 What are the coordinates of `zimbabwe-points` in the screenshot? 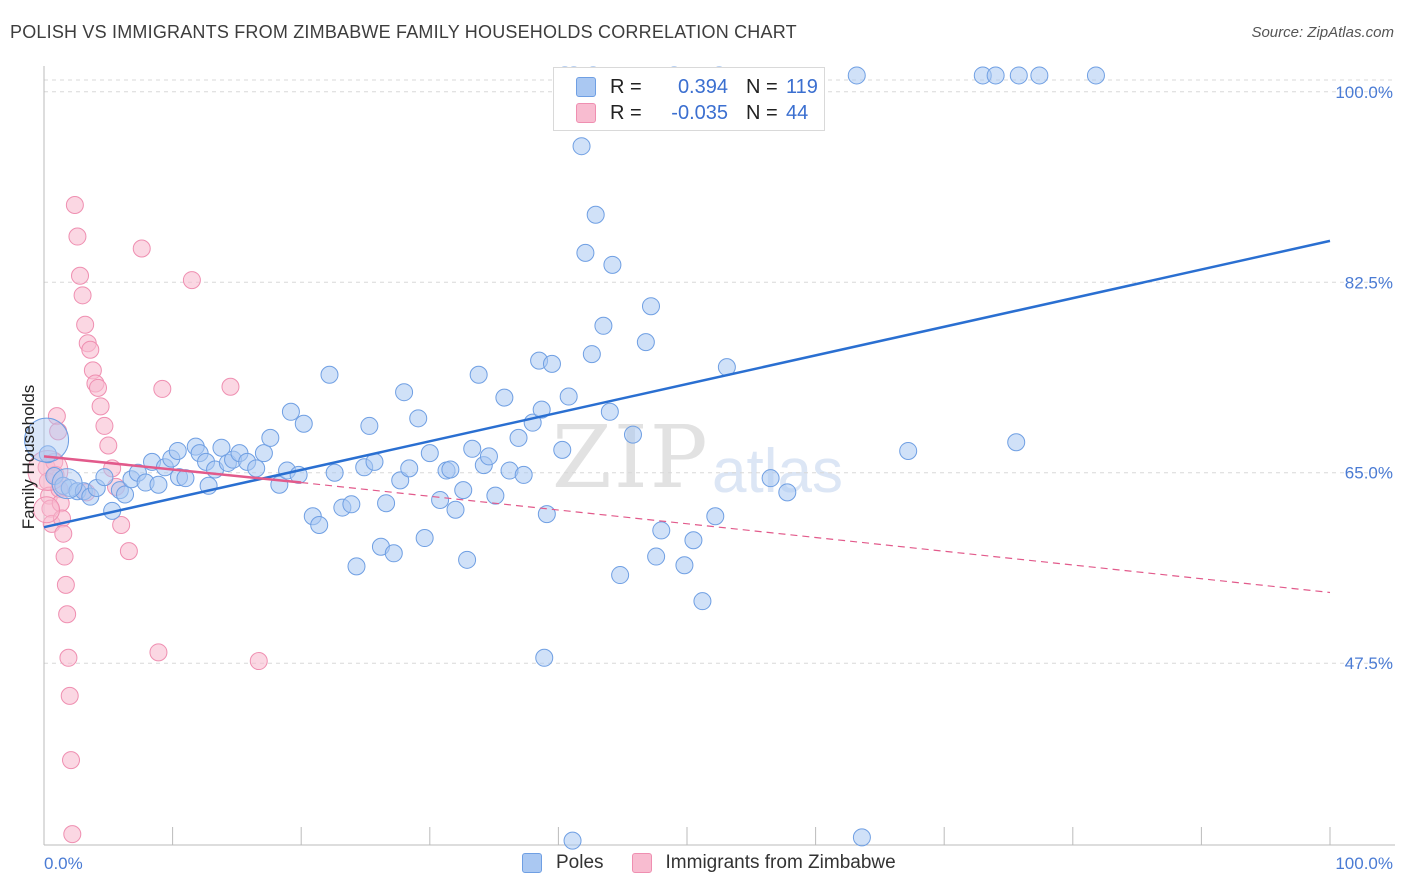 It's located at (147, 519).